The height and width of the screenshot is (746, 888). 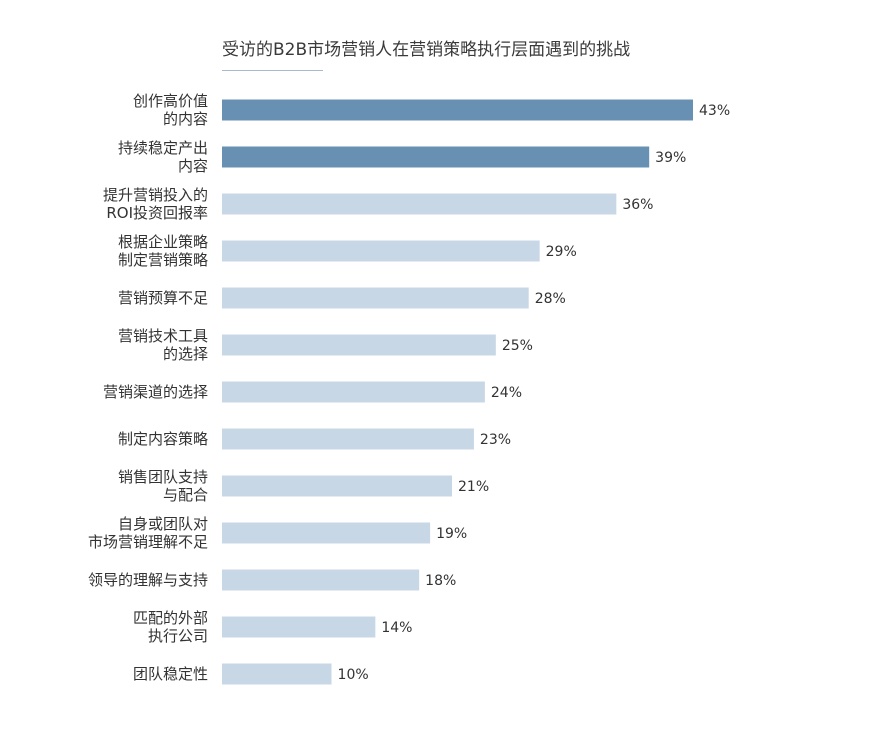 What do you see at coordinates (396, 628) in the screenshot?
I see `value-label-11: 14%` at bounding box center [396, 628].